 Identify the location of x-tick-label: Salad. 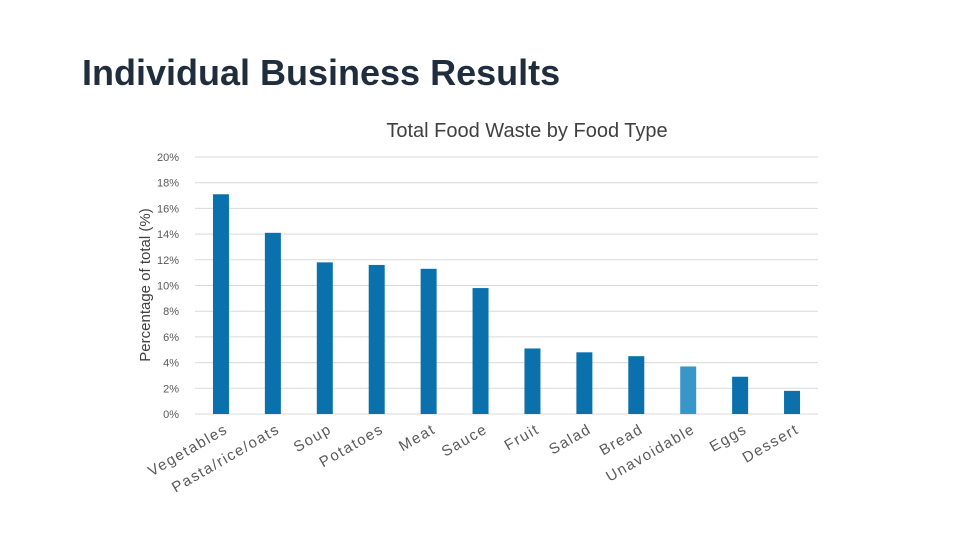
(570, 440).